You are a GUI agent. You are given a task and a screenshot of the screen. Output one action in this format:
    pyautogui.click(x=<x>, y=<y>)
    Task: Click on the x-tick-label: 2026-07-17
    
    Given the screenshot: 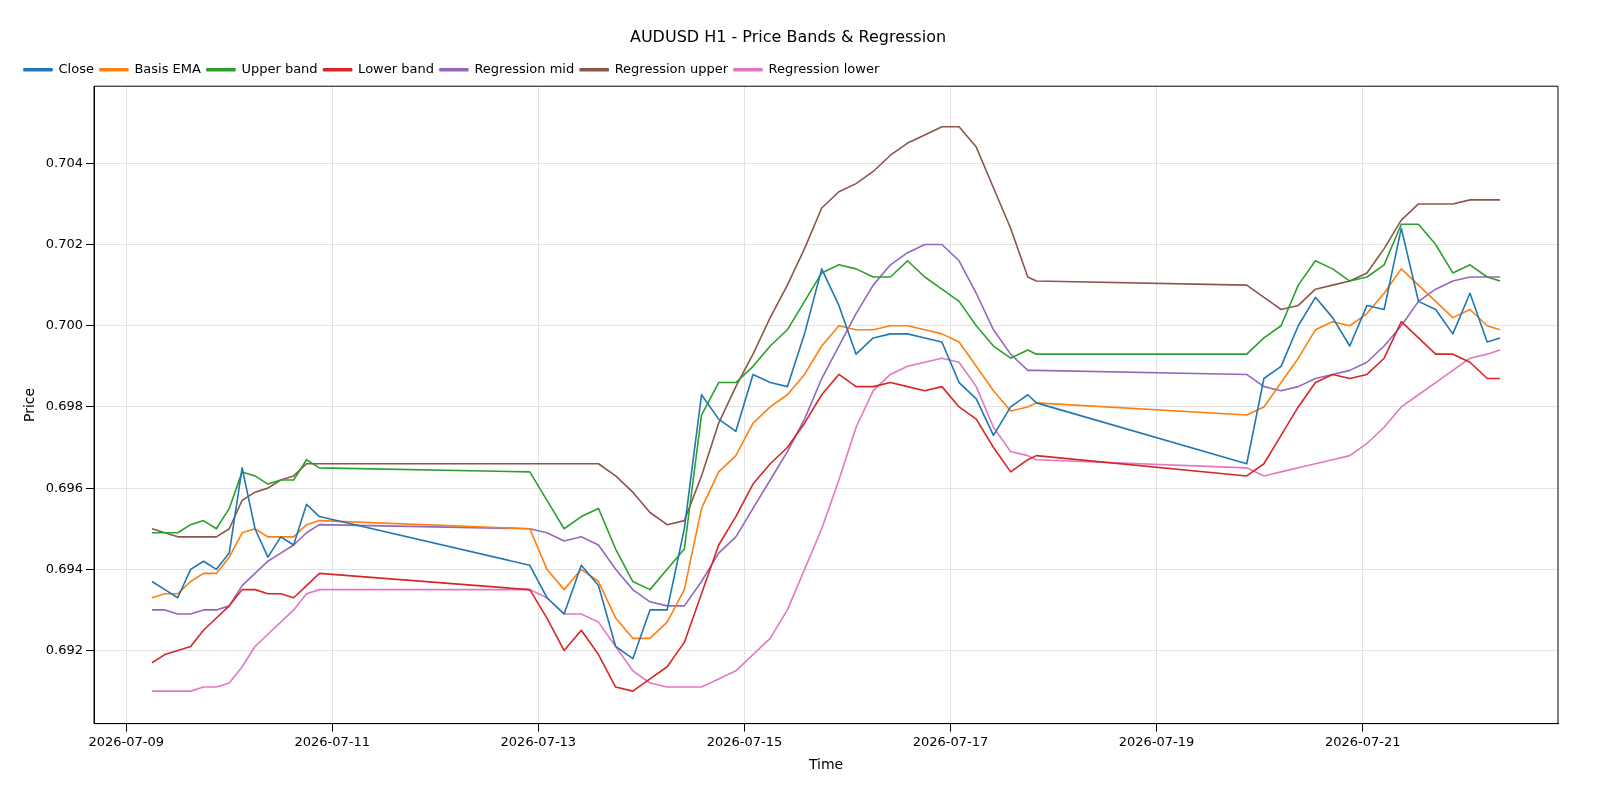 What is the action you would take?
    pyautogui.click(x=950, y=741)
    